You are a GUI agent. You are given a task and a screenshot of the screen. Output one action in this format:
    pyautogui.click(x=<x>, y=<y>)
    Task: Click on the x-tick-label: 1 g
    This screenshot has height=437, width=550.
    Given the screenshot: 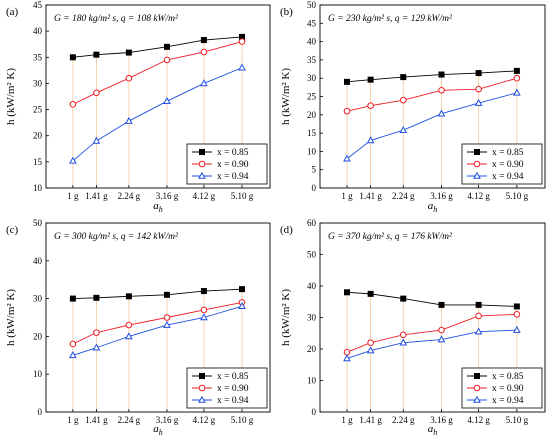 What is the action you would take?
    pyautogui.click(x=73, y=196)
    